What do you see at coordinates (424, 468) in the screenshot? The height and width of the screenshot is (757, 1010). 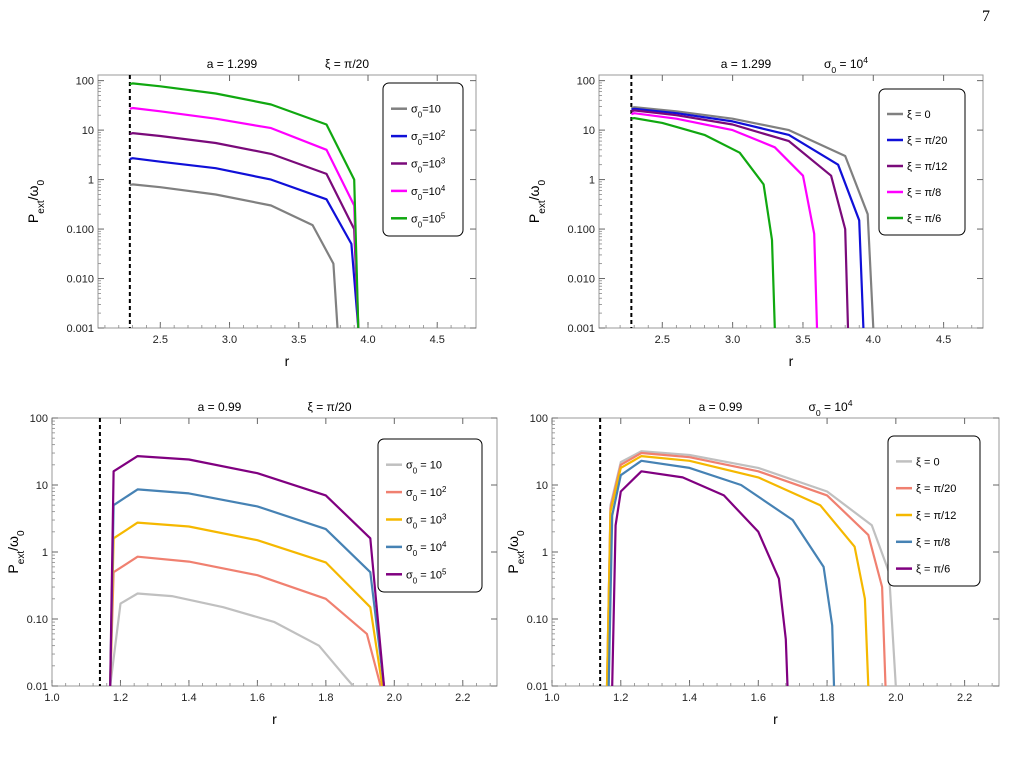 I see `legend-label: σ0 = 10` at bounding box center [424, 468].